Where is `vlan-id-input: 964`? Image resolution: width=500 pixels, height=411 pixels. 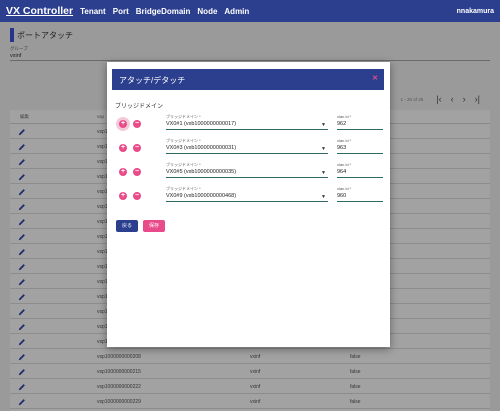 vlan-id-input: 964 is located at coordinates (342, 172).